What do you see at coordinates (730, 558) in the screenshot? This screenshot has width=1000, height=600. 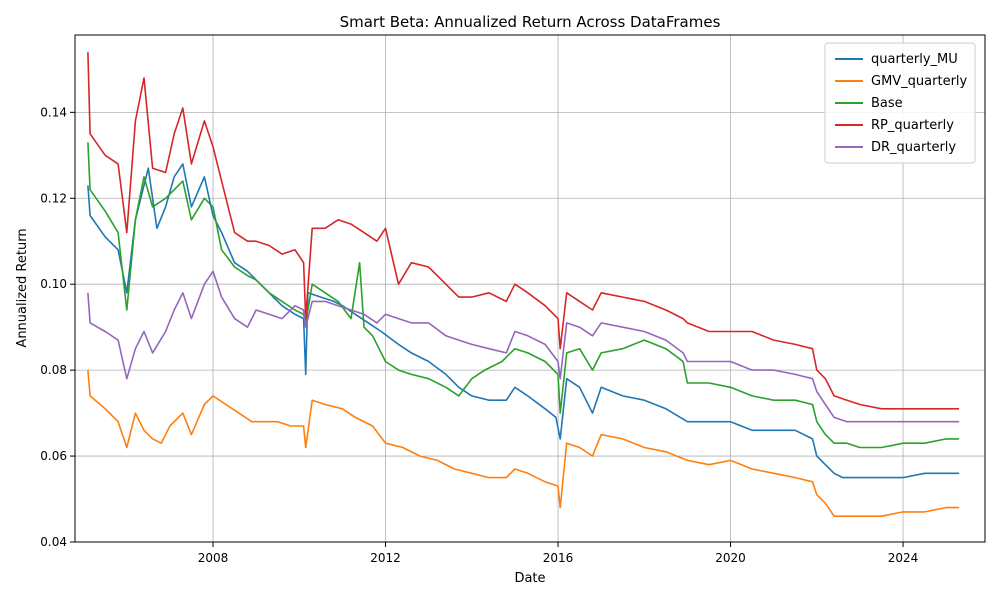 I see `x-tick-label: 2020` at bounding box center [730, 558].